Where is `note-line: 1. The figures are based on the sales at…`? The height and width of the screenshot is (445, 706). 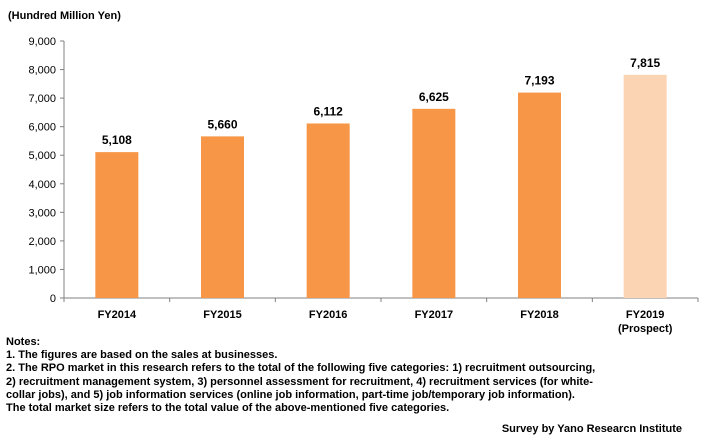 note-line: 1. The figures are based on the sales at… is located at coordinates (142, 355).